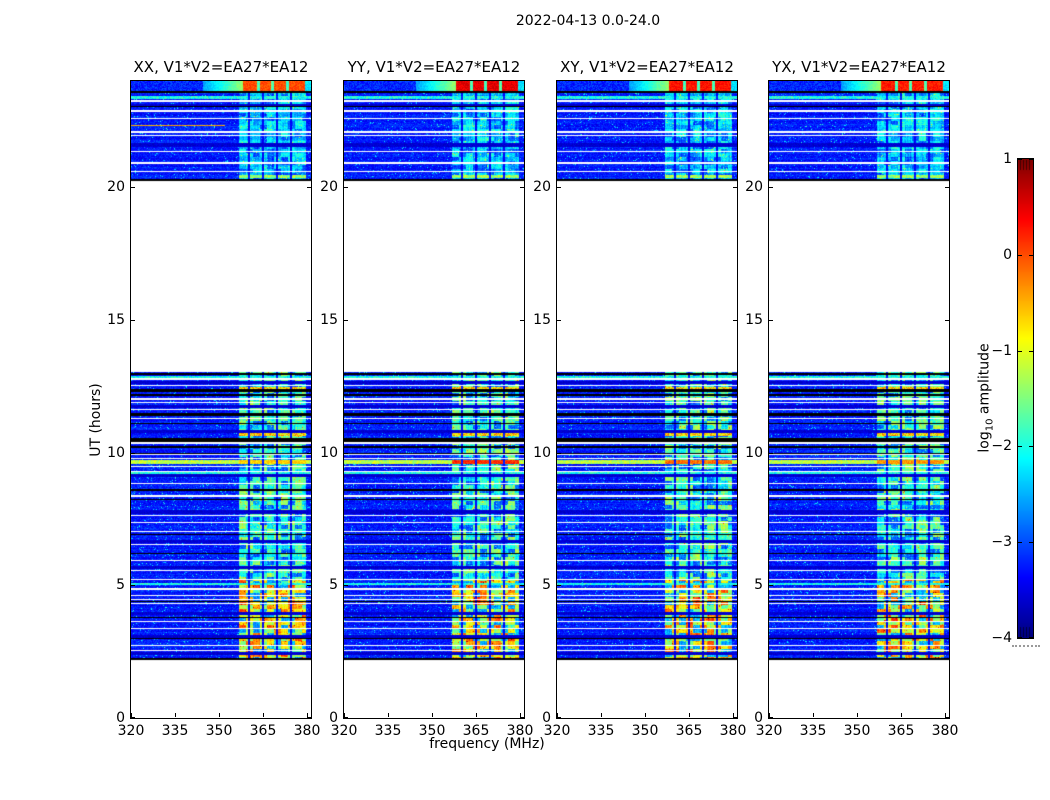  Describe the element at coordinates (588, 21) in the screenshot. I see `figure-title: 2022-04-13 0.0-24.0` at that location.